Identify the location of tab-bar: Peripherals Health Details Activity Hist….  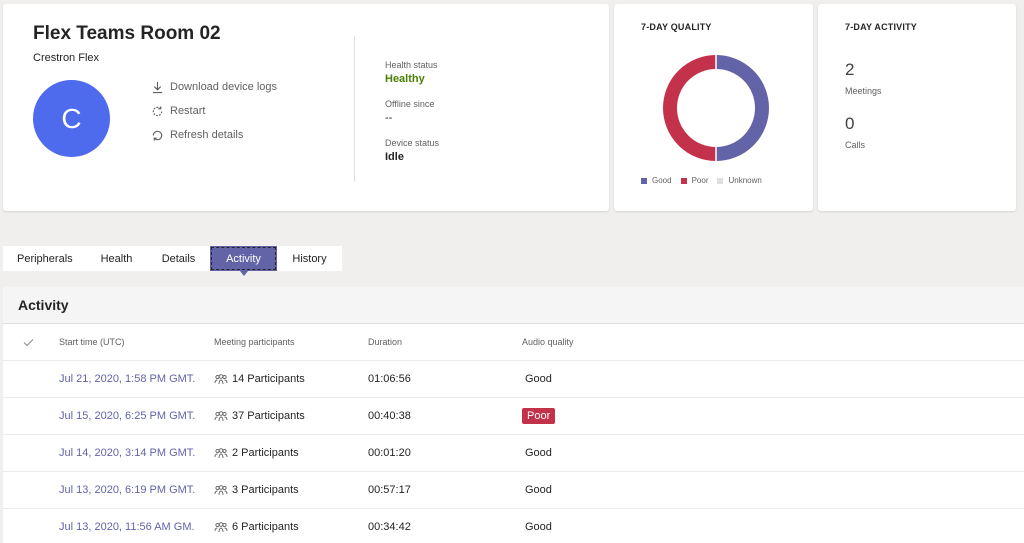
(172, 261).